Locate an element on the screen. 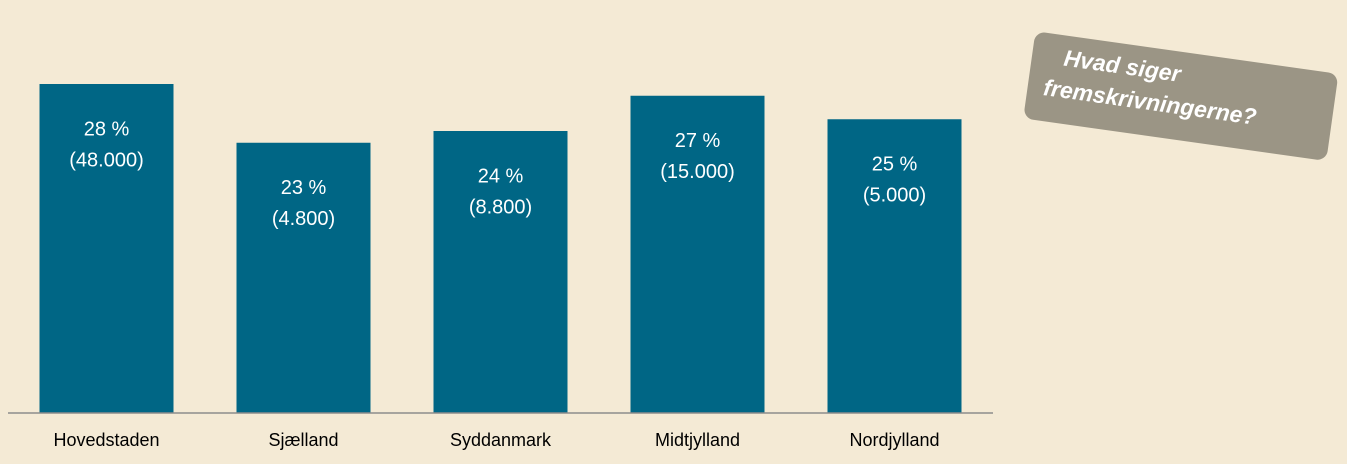  x-tick-label: Midtjylland is located at coordinates (697, 440).